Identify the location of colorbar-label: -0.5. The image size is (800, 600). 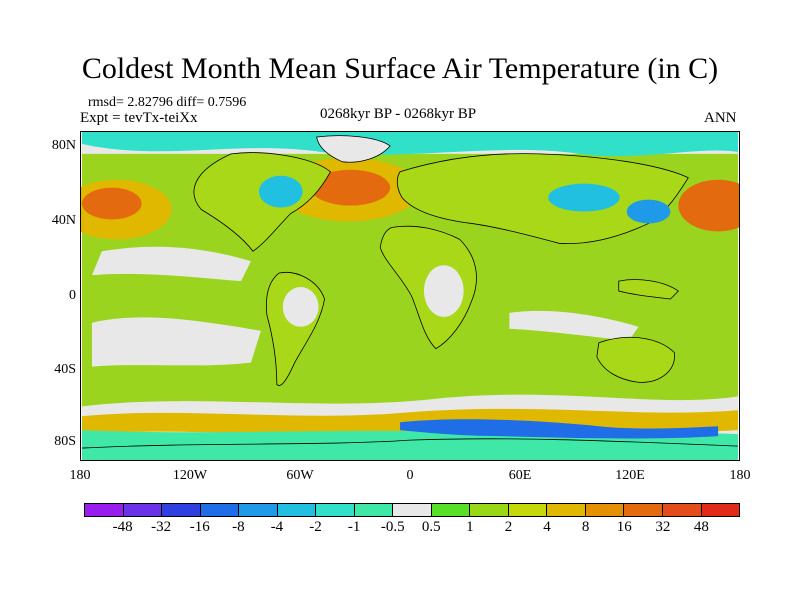
(392, 527).